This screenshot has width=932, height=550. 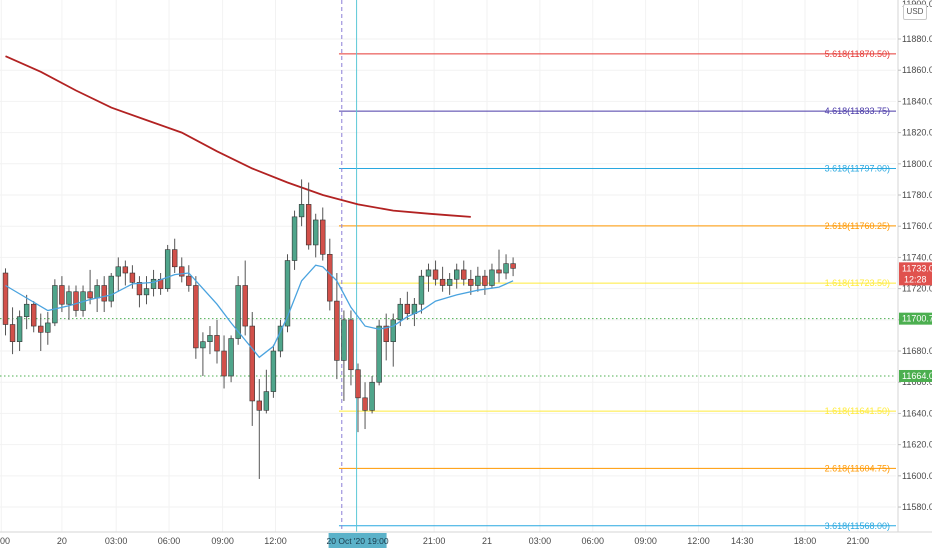 I want to click on fib-level-label: 5.618(11870.50), so click(x=857, y=54).